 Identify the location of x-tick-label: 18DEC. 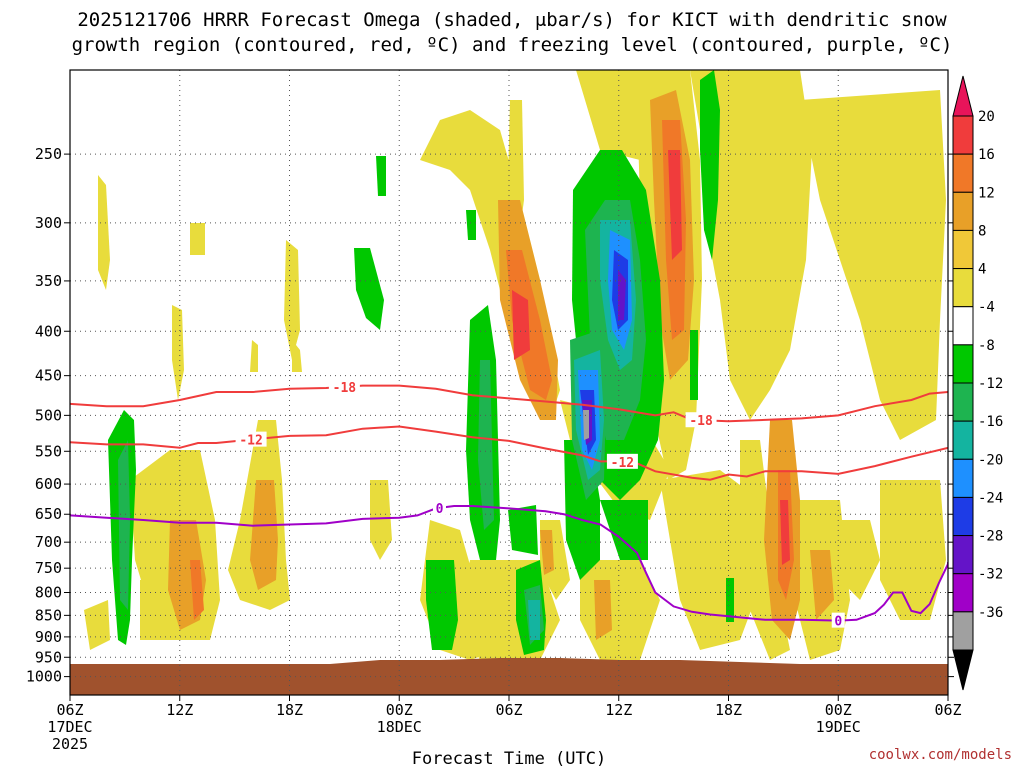
(399, 727).